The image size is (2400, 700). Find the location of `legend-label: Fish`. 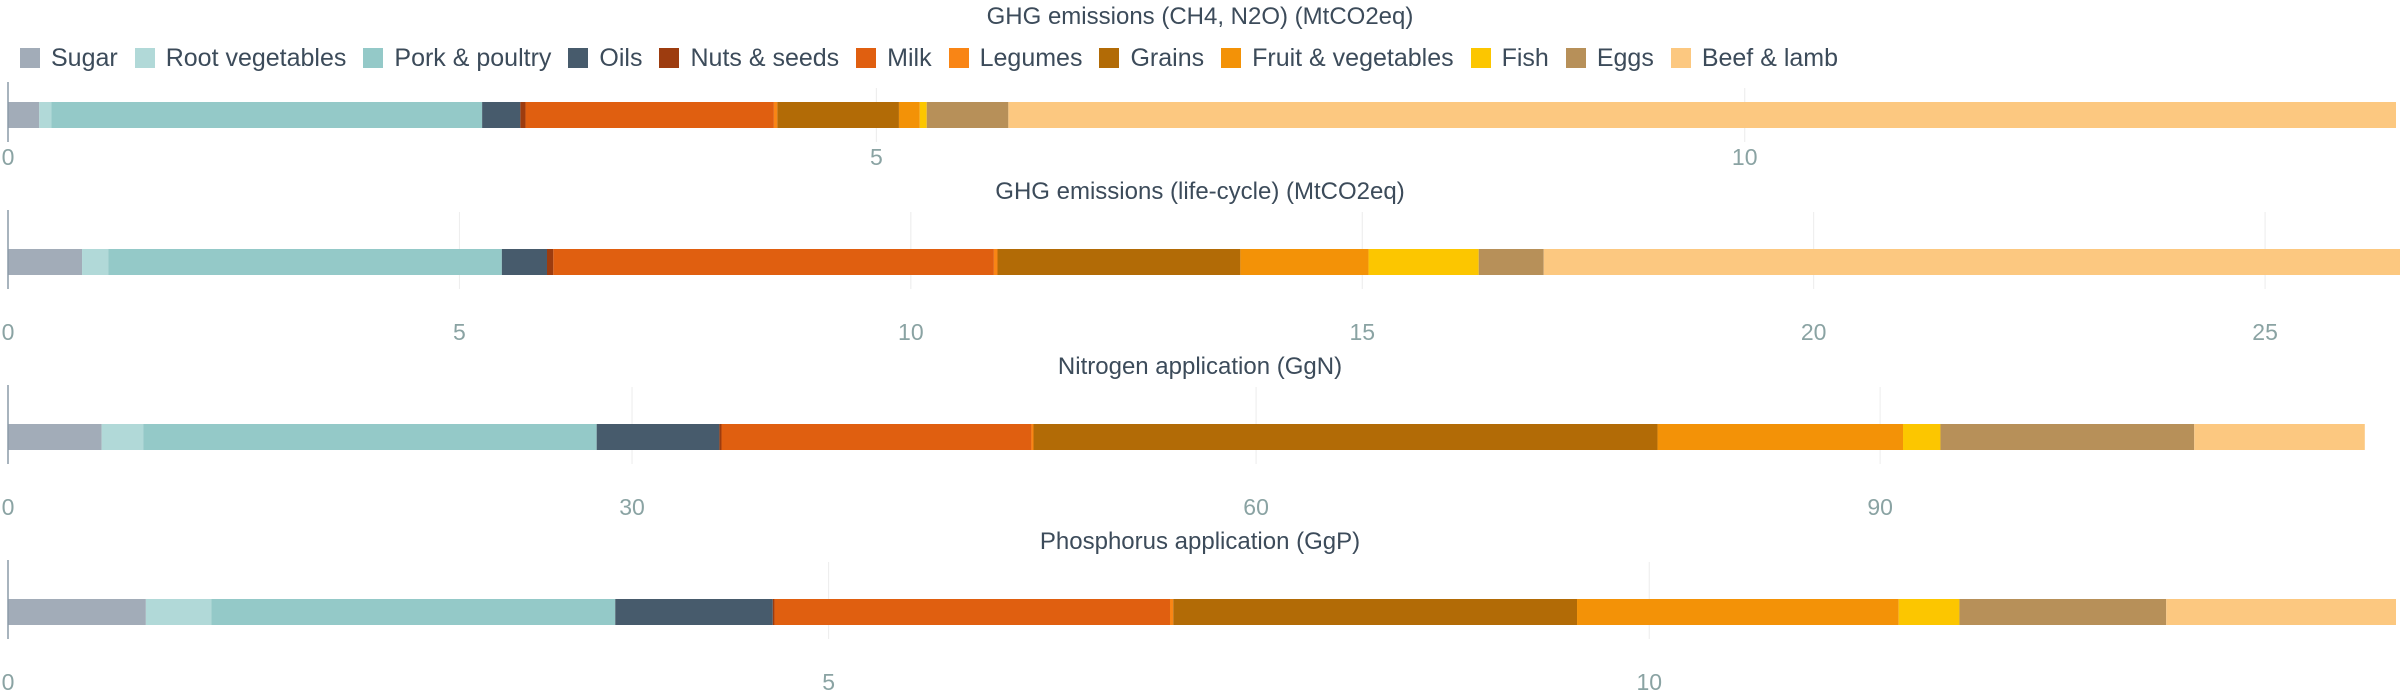

legend-label: Fish is located at coordinates (1525, 57).